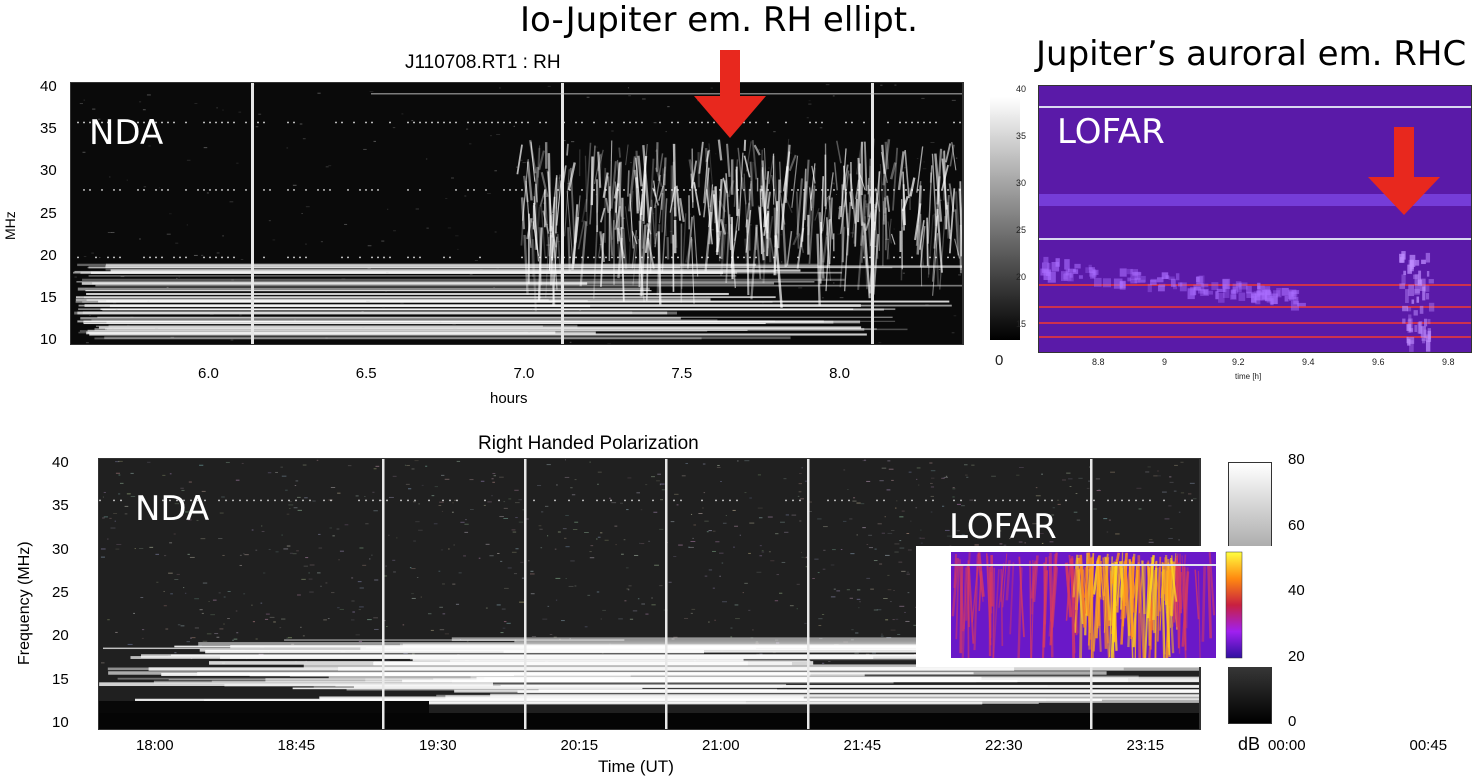 The height and width of the screenshot is (778, 1474). Describe the element at coordinates (721, 745) in the screenshot. I see `x-tick-label: 21:00` at that location.